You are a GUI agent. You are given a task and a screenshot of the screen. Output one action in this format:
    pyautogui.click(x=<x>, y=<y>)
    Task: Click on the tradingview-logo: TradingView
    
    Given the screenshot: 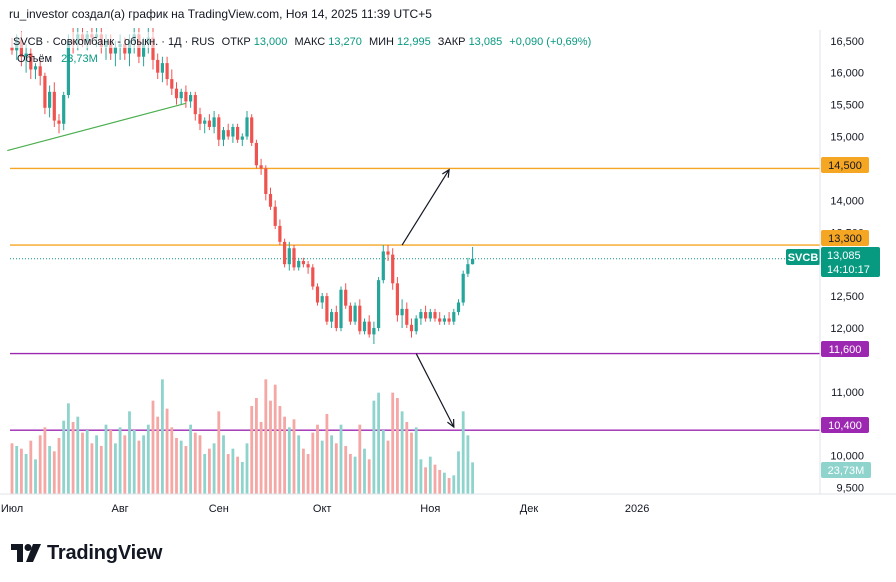 What is the action you would take?
    pyautogui.click(x=86, y=553)
    